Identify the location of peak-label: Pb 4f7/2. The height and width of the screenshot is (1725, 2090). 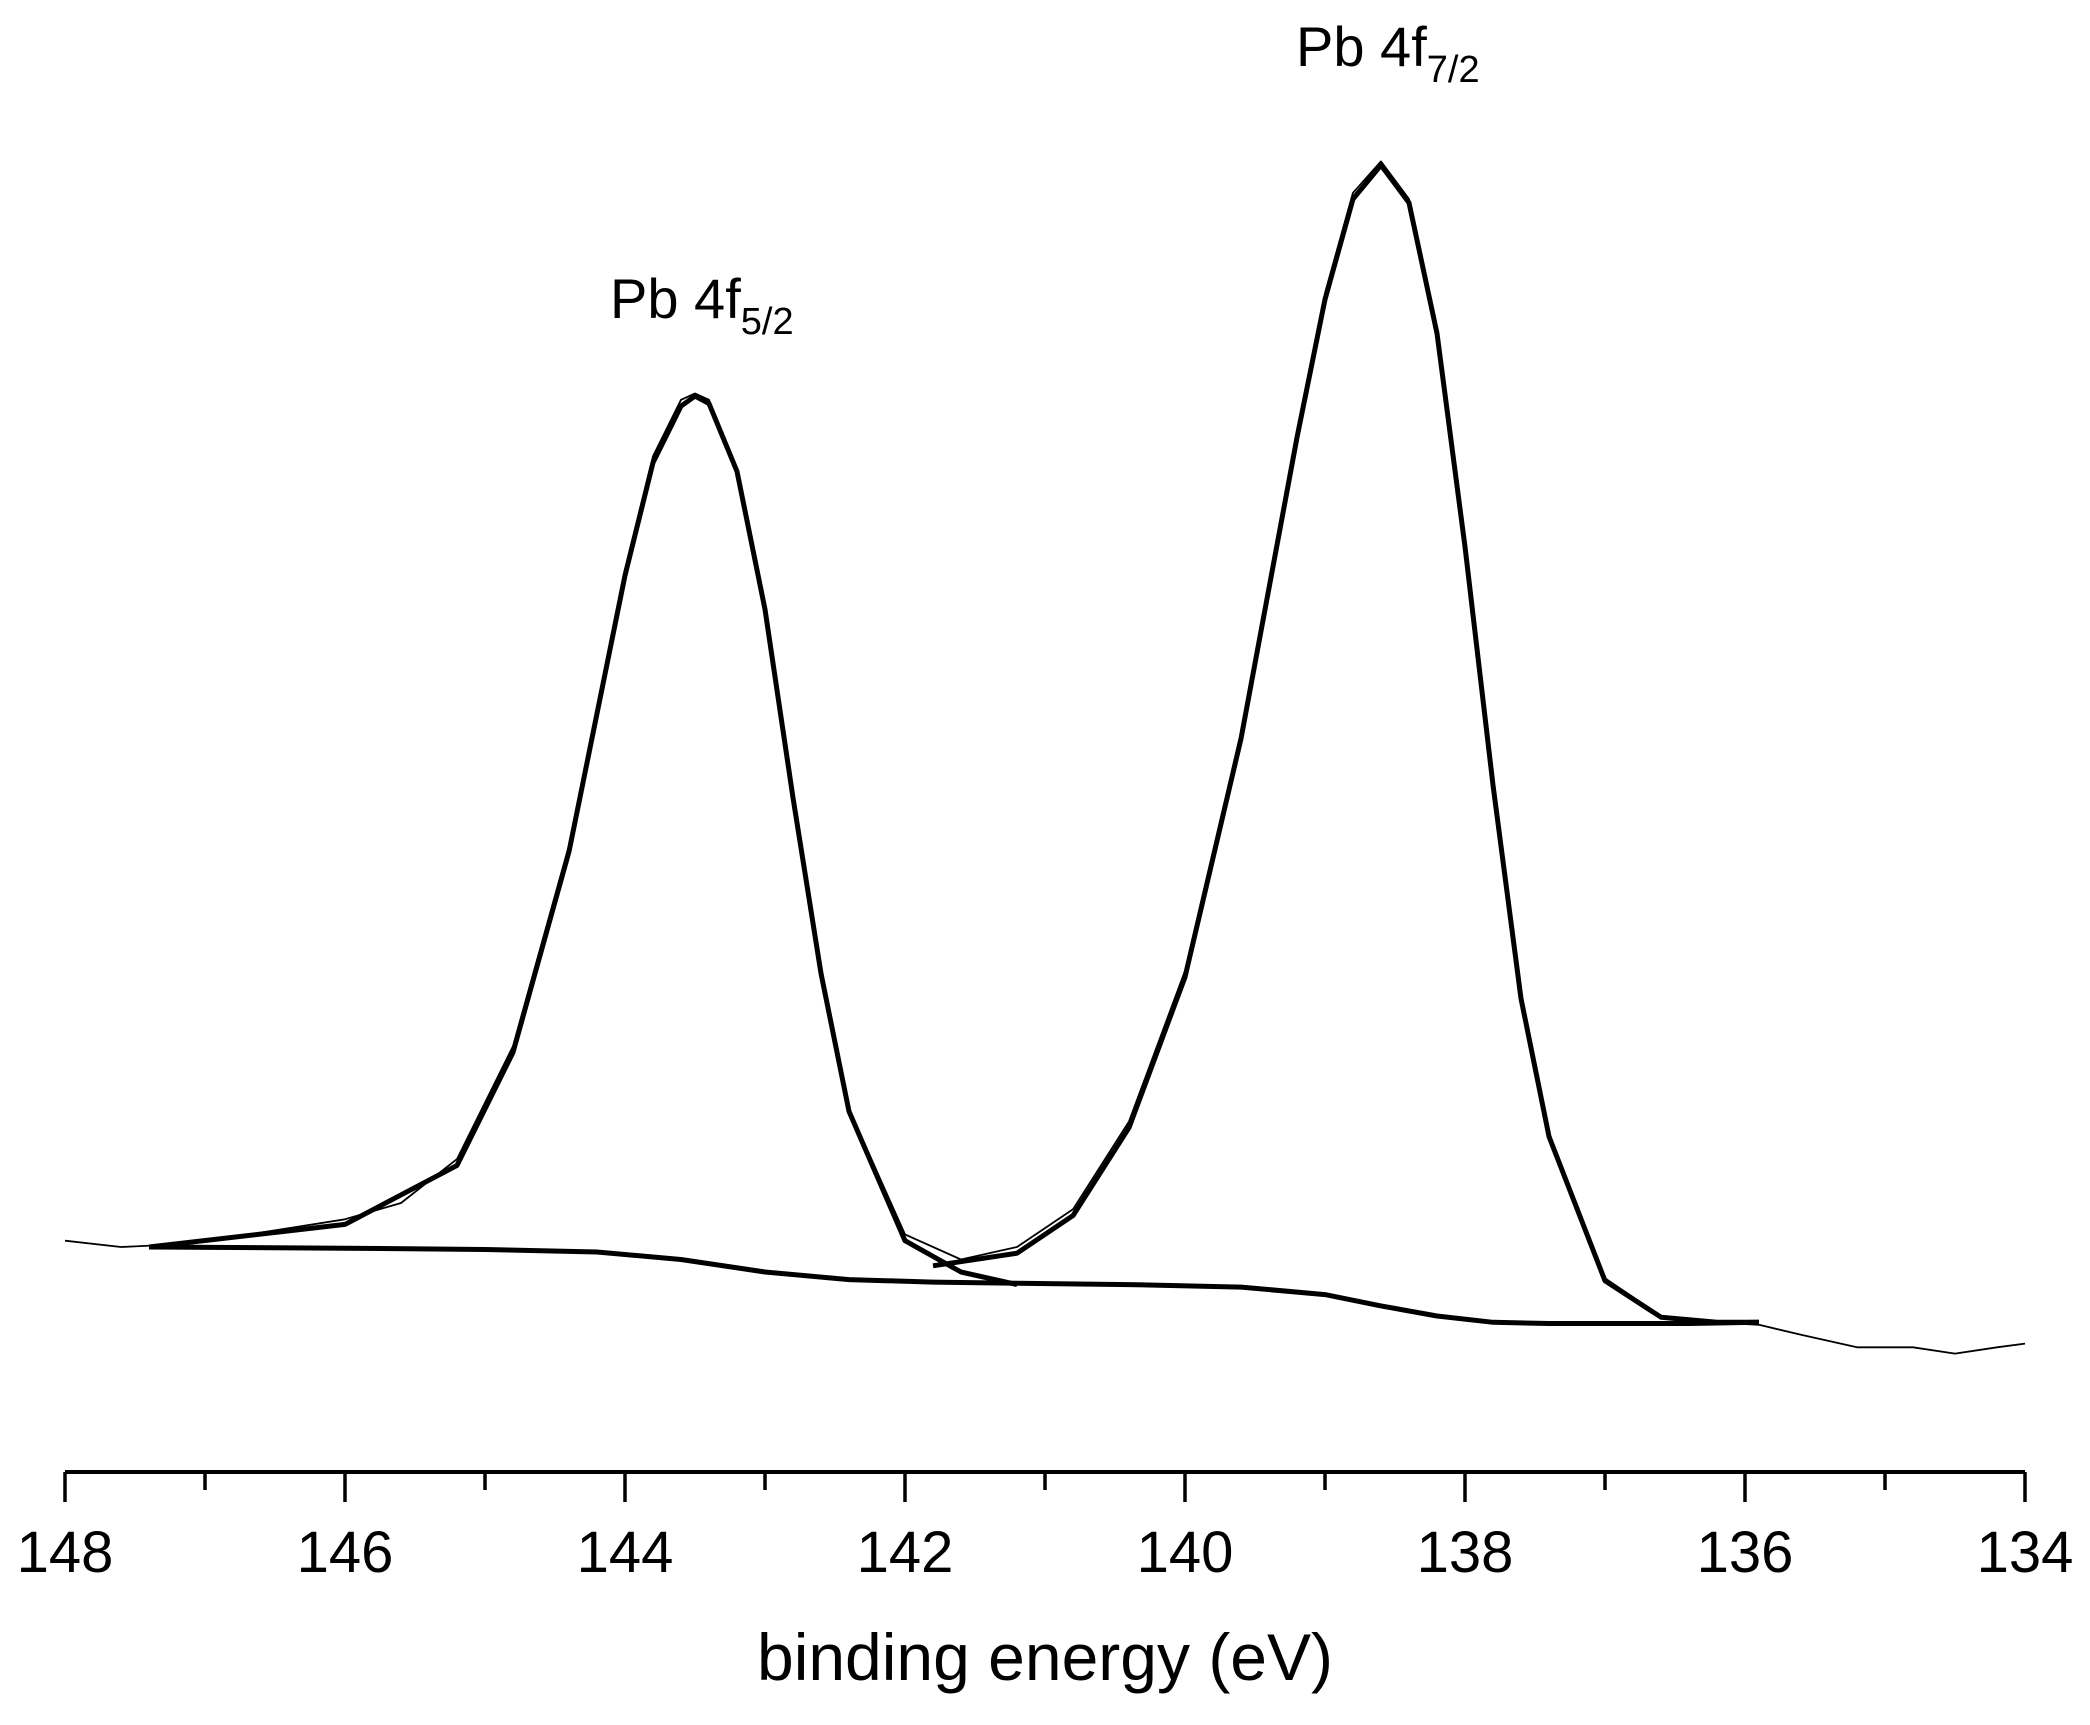
(1388, 53).